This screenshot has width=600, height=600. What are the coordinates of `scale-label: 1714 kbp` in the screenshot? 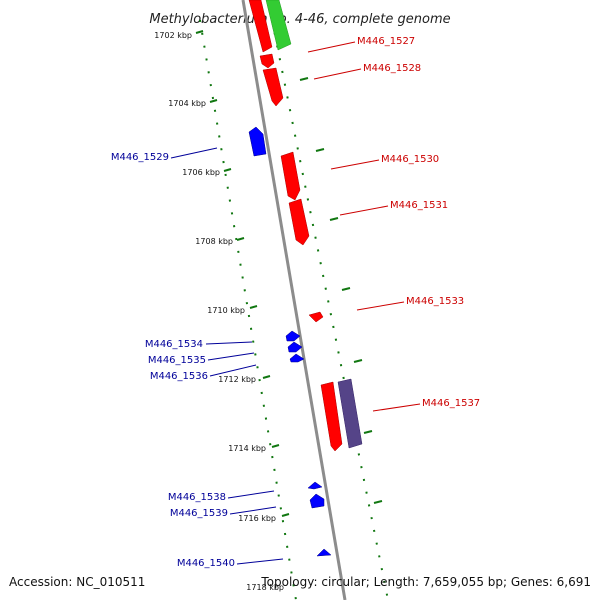 It's located at (247, 448).